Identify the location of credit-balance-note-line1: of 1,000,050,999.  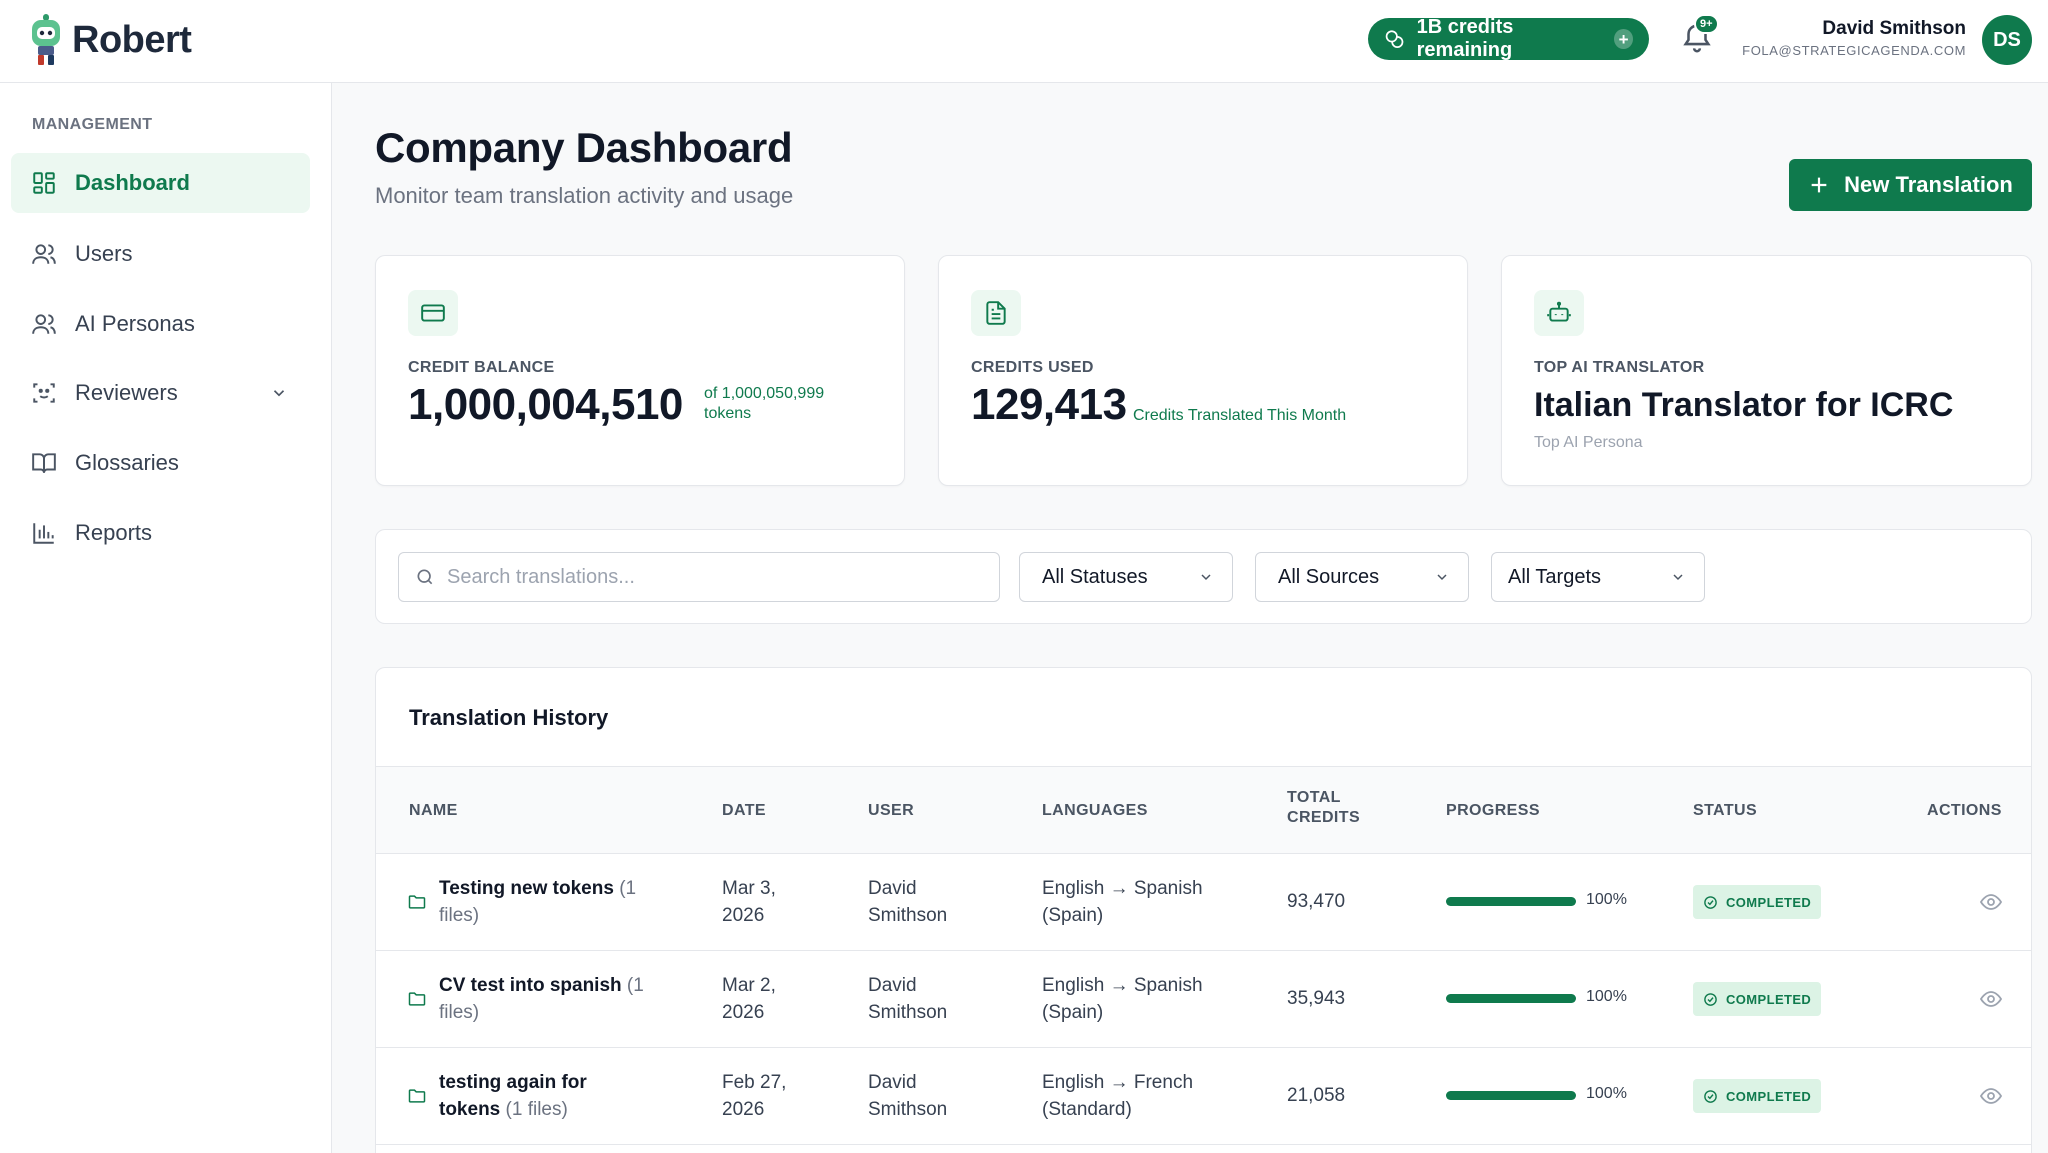
(764, 393).